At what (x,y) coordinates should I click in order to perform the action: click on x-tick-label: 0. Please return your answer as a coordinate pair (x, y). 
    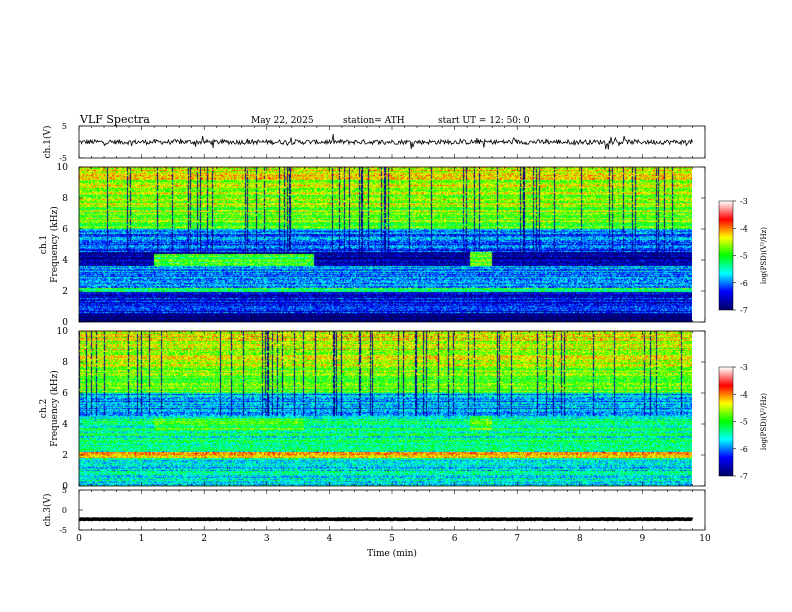
    Looking at the image, I should click on (79, 539).